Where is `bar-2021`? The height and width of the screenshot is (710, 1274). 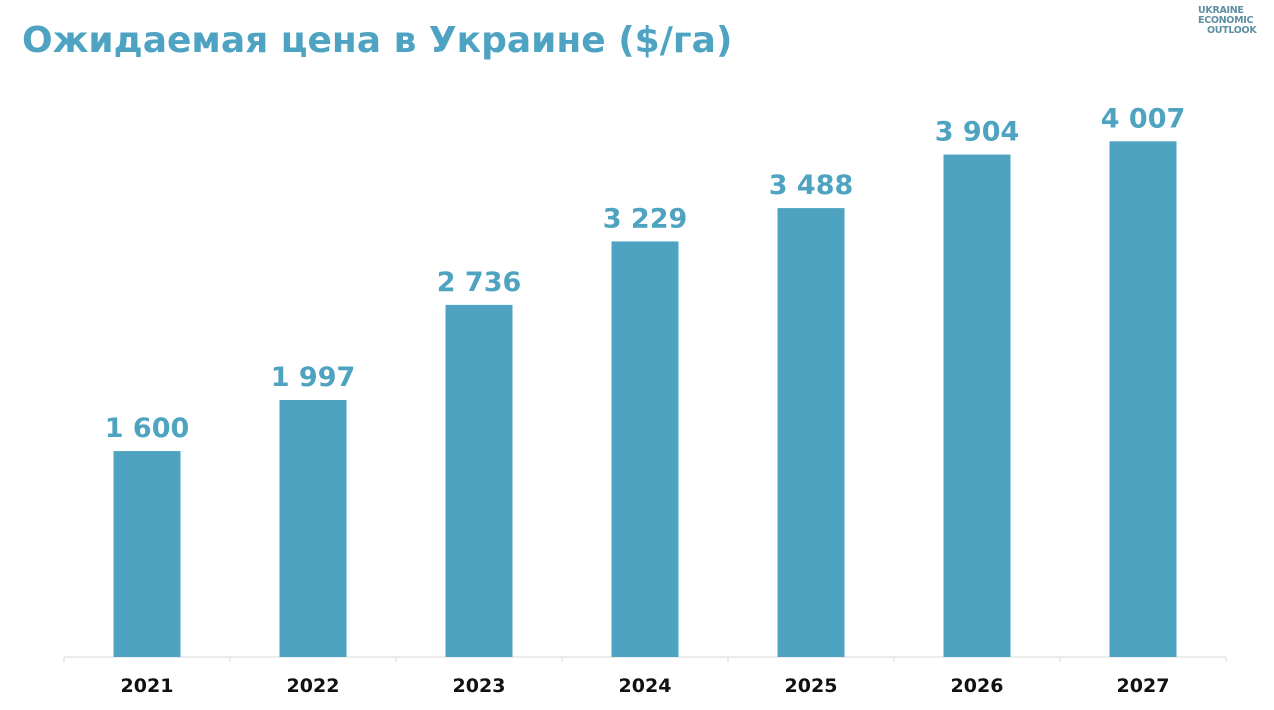
bar-2021 is located at coordinates (147, 554).